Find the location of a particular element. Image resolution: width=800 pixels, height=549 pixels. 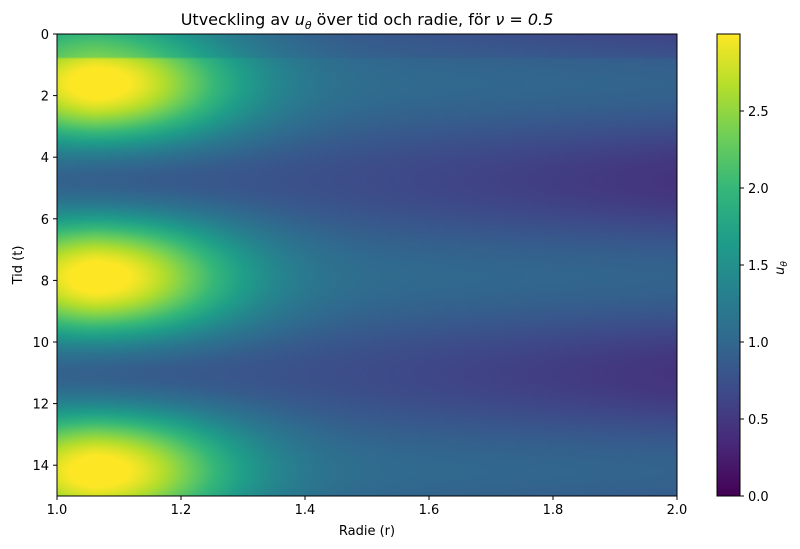

colorbar-gradient is located at coordinates (728, 265).